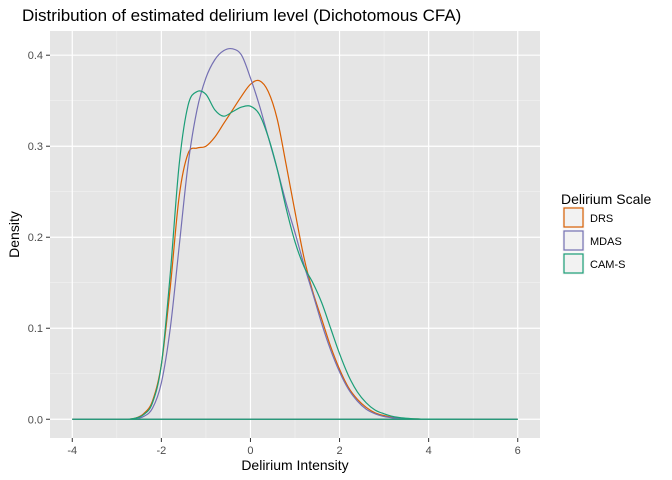 The width and height of the screenshot is (672, 480). Describe the element at coordinates (606, 233) in the screenshot. I see `legend: Delirium Scale DRS MDAS CAM-S` at that location.